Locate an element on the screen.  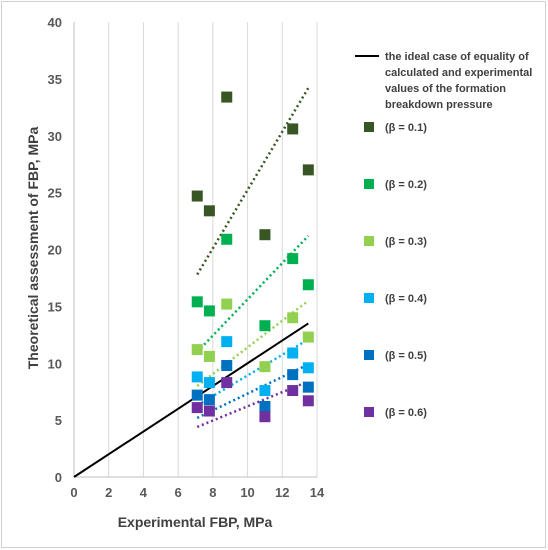
x-tick-label: 10 is located at coordinates (247, 492).